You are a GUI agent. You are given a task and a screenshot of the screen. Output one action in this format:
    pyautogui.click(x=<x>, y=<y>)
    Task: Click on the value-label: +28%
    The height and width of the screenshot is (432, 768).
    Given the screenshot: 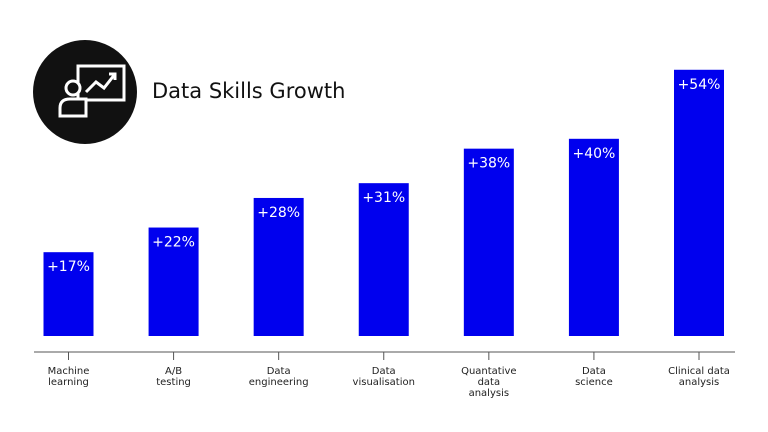 What is the action you would take?
    pyautogui.click(x=278, y=213)
    